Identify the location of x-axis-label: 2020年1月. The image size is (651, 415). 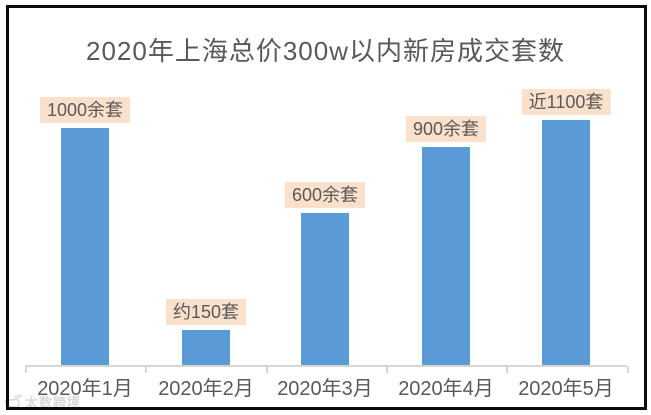
(85, 389).